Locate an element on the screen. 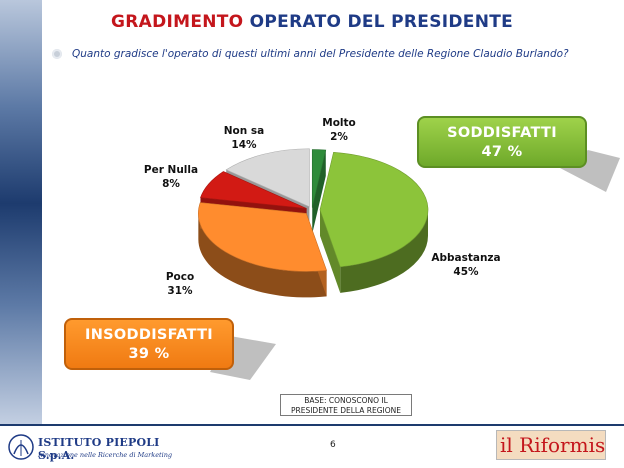 Image resolution: width=624 pixels, height=468 pixels. pie-slice-molto is located at coordinates (319, 178).